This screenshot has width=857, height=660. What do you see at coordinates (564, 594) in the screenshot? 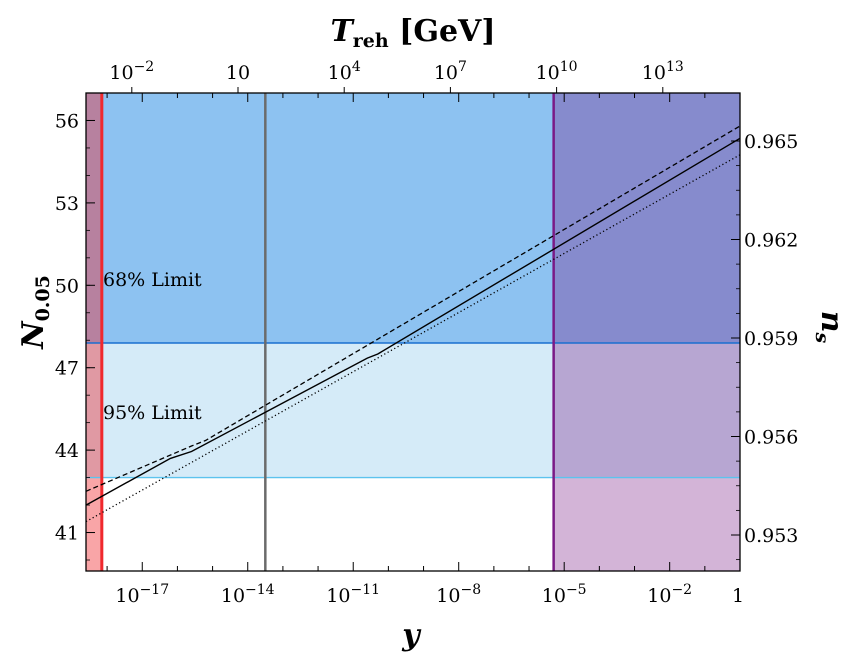
I see `bottom-tick-label: 10⁻⁵` at bounding box center [564, 594].